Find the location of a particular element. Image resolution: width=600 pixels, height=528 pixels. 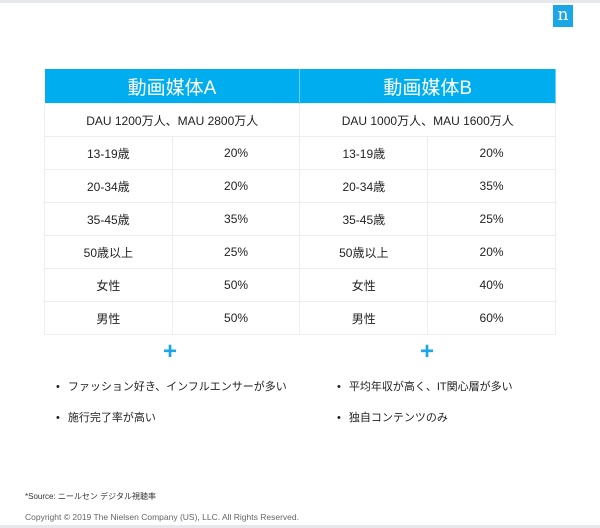

media-b-bullets: 平均年収が高く、IT関心層が多い 独自コンテンツのみ is located at coordinates (425, 409).